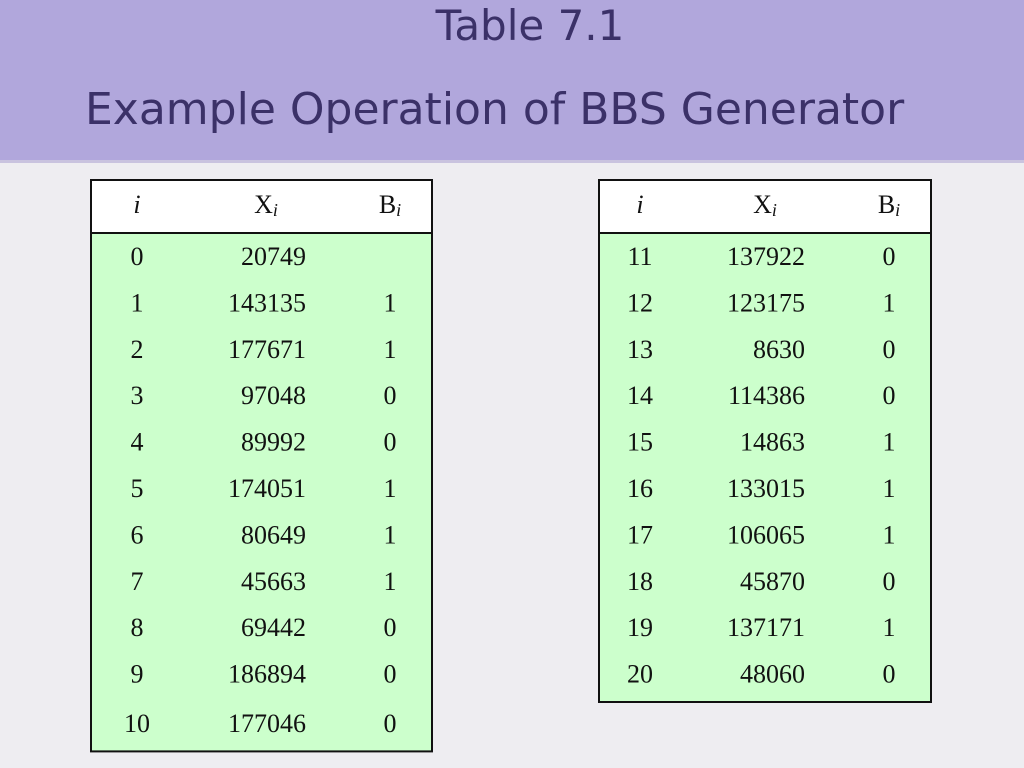  I want to click on table-cell: 177671, so click(267, 349).